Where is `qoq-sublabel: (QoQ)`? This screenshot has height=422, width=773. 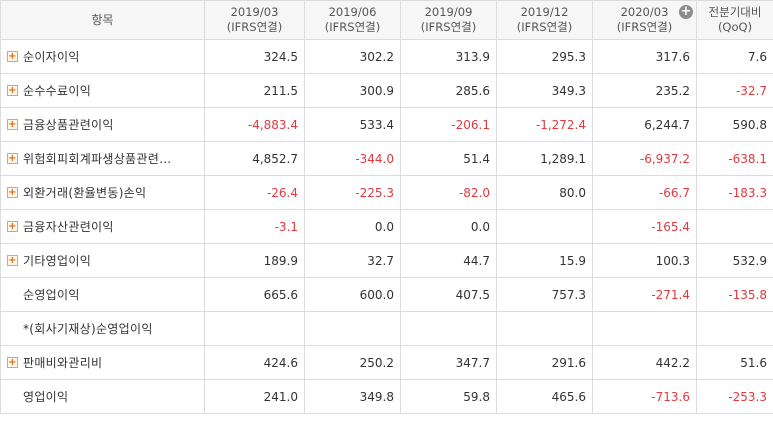 qoq-sublabel: (QoQ) is located at coordinates (735, 27).